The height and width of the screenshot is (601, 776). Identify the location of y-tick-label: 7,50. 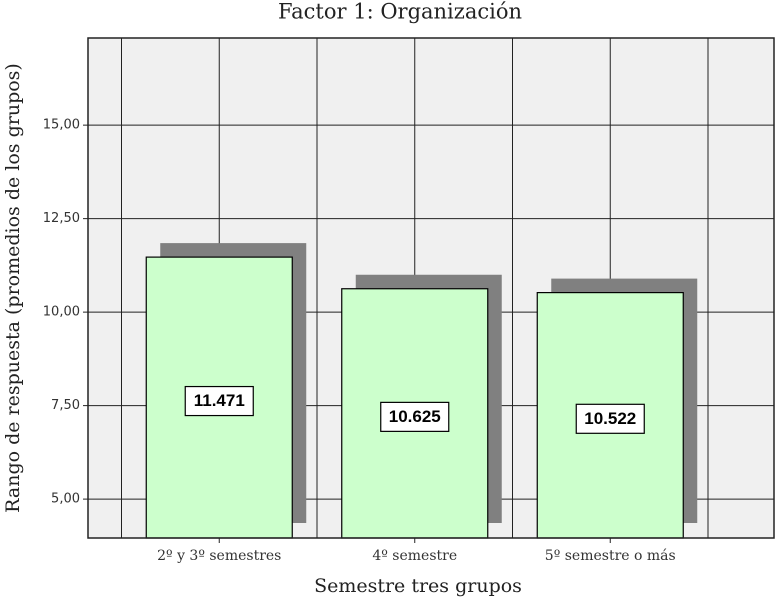
(65, 405).